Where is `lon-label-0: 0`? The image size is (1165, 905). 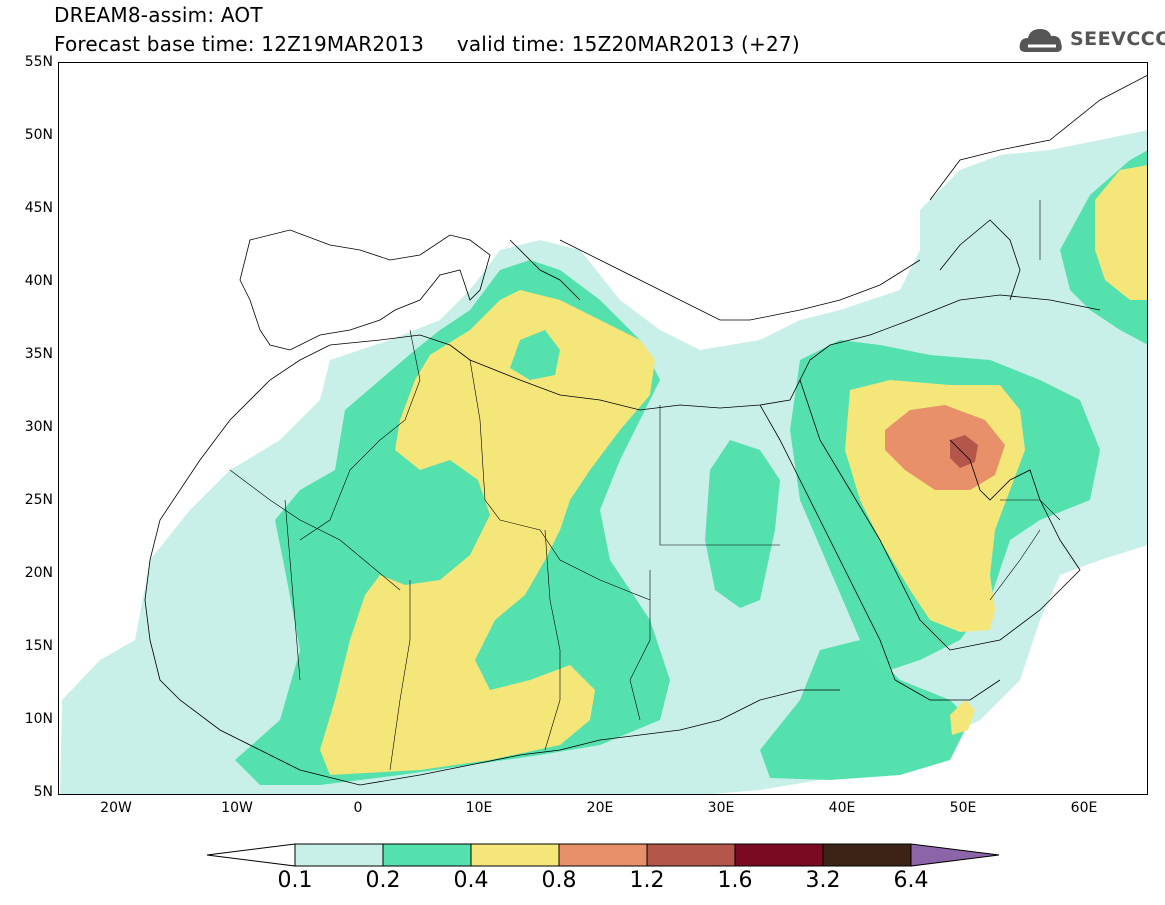 lon-label-0: 0 is located at coordinates (358, 808).